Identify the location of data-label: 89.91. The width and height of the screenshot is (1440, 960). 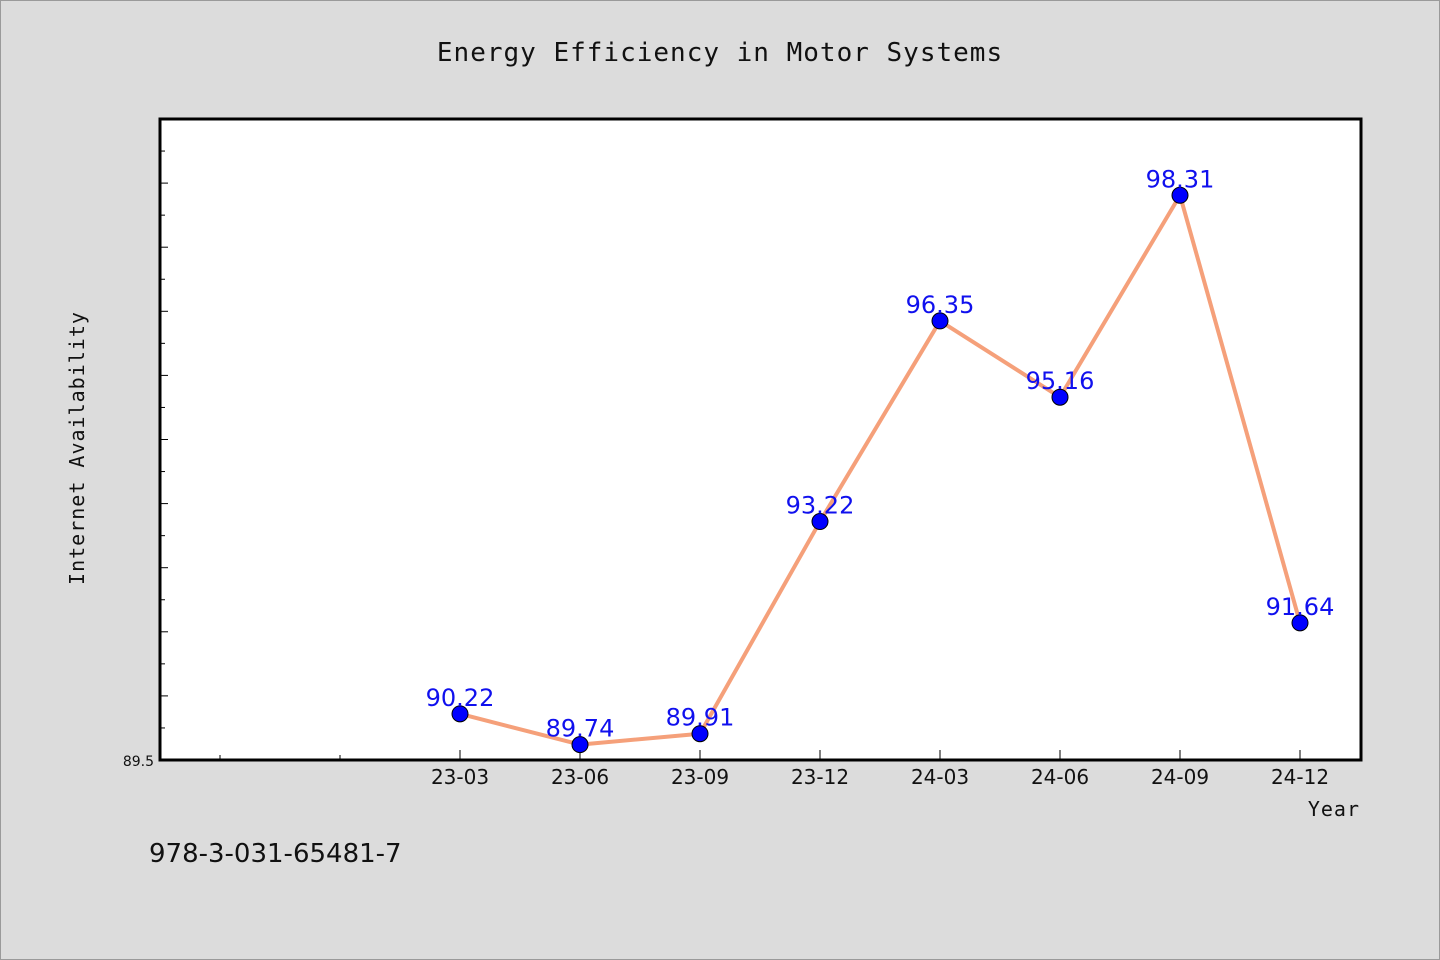
(700, 718).